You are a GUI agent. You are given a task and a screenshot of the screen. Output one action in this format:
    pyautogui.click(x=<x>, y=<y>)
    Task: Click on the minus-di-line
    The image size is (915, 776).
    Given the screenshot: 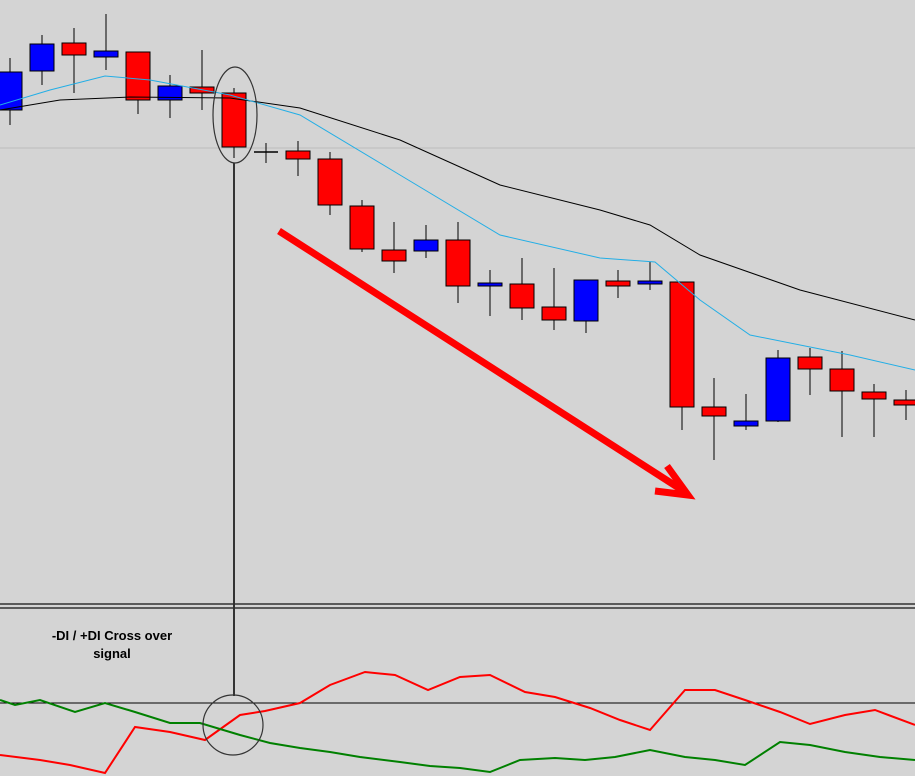 What is the action you would take?
    pyautogui.click(x=457, y=722)
    